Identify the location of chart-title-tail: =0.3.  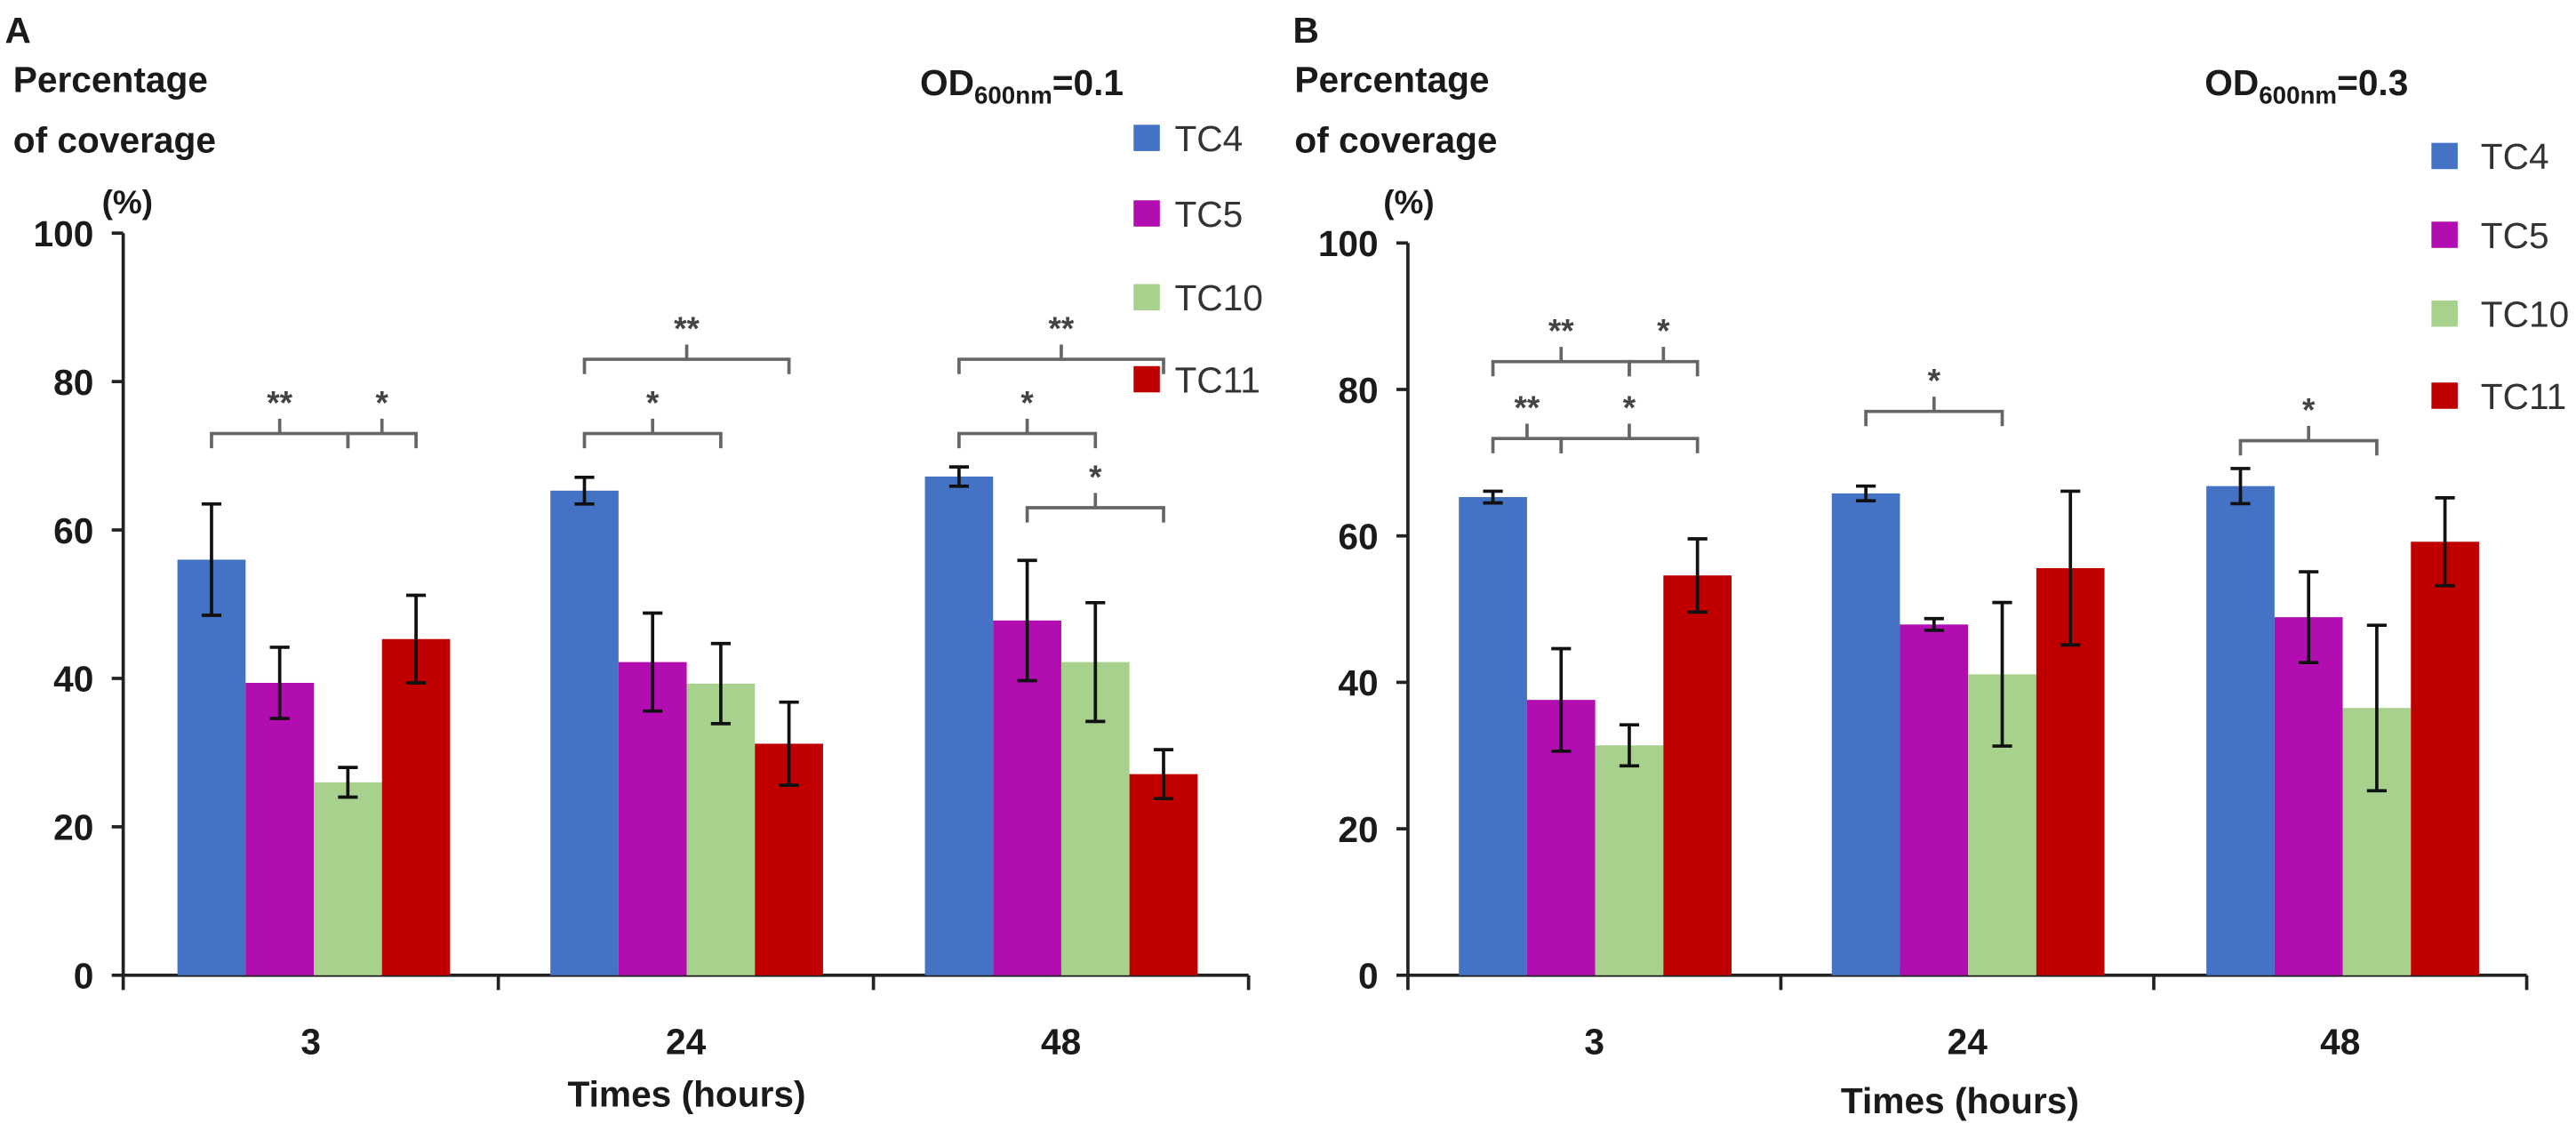
(2372, 82).